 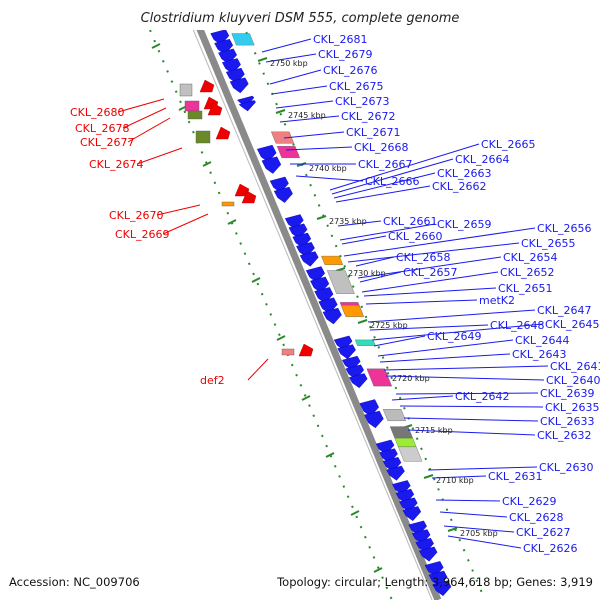 I want to click on reverse-gene-label: CKL_2642, so click(x=482, y=396).